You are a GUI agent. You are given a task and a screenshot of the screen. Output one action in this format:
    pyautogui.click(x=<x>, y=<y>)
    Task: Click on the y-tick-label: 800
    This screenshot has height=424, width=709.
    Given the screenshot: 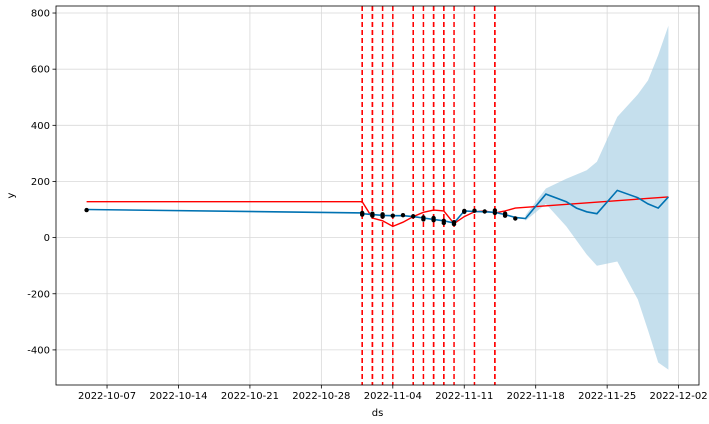 What is the action you would take?
    pyautogui.click(x=40, y=14)
    